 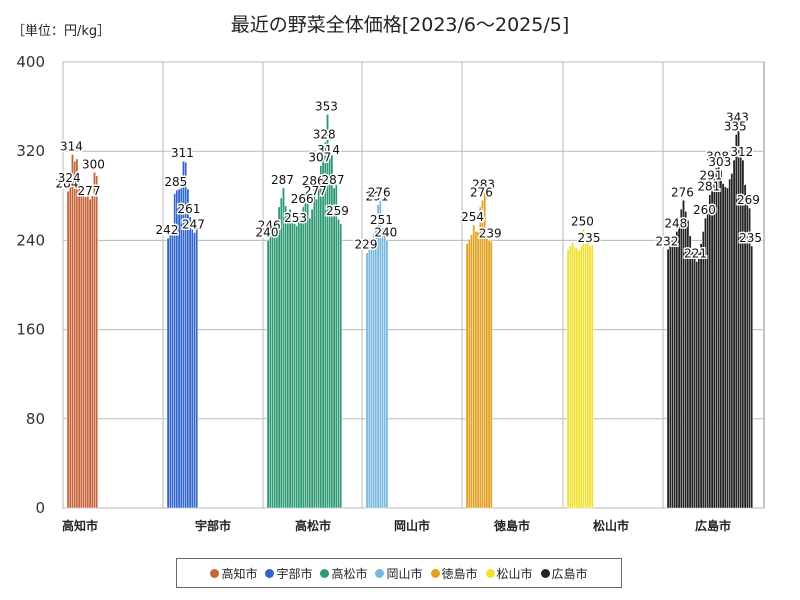 I want to click on data-label: 303, so click(x=719, y=162).